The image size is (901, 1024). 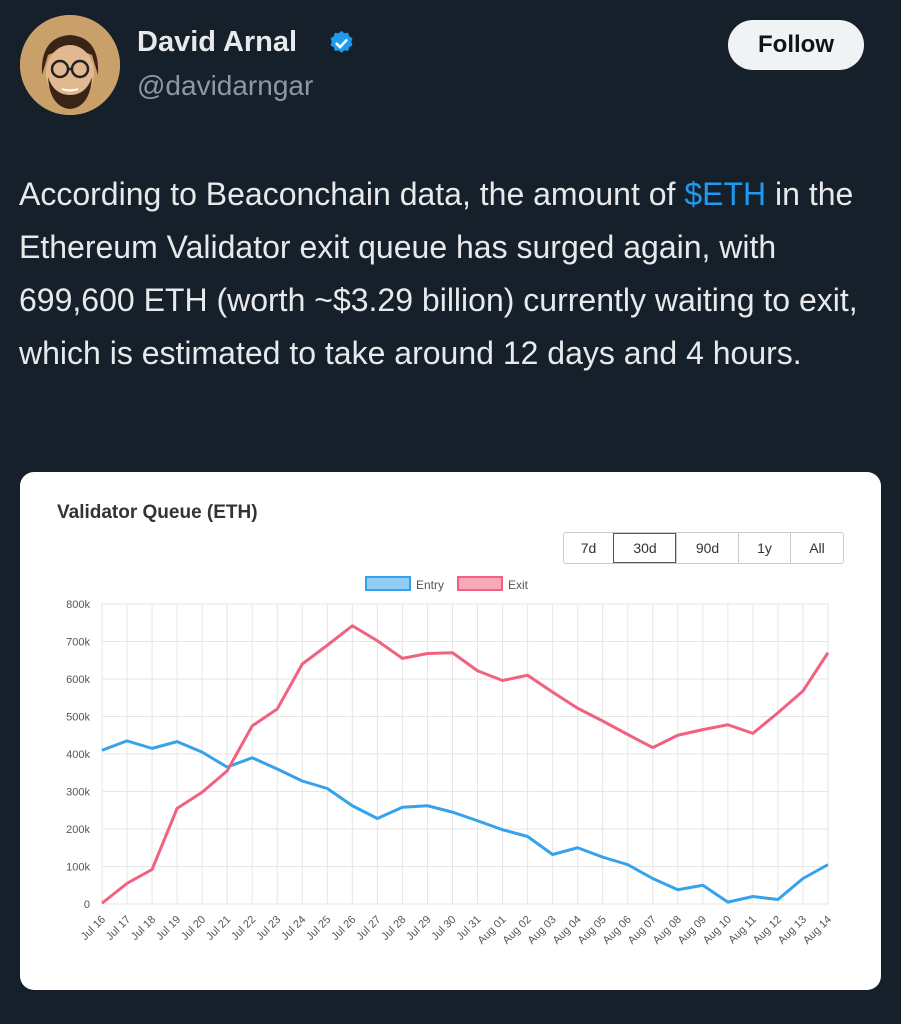 What do you see at coordinates (78, 605) in the screenshot?
I see `y-tick-label: 800k` at bounding box center [78, 605].